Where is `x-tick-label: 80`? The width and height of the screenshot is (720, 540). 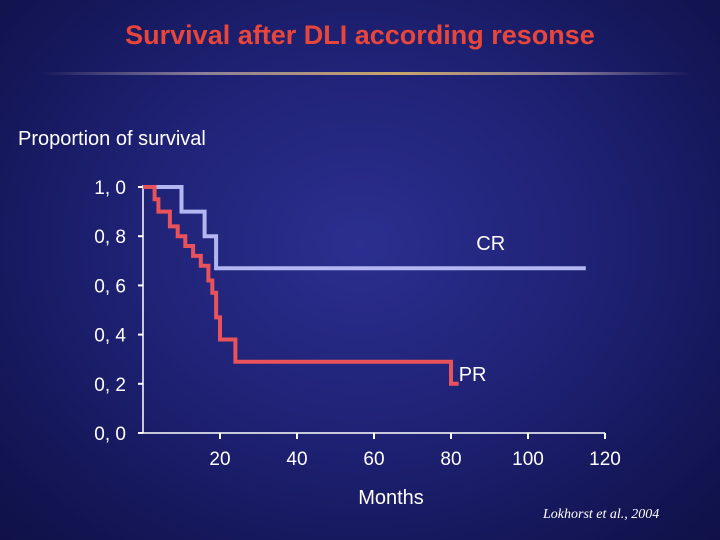 x-tick-label: 80 is located at coordinates (450, 459).